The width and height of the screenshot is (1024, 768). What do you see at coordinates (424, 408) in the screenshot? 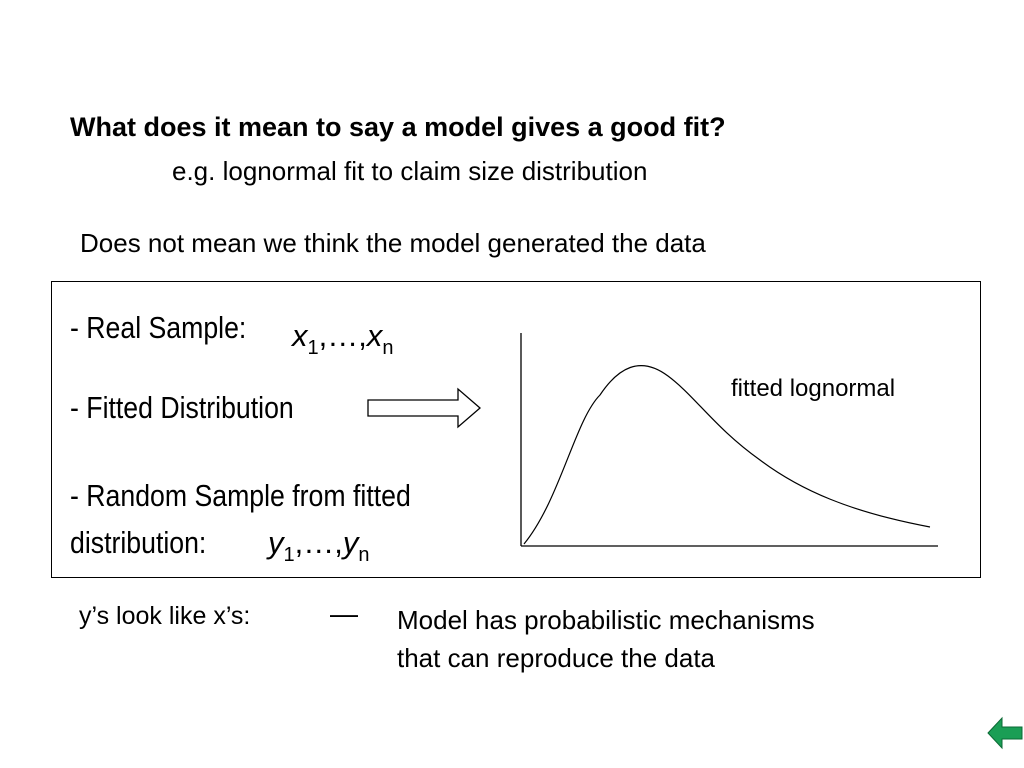
I see `arrow-right-icon` at bounding box center [424, 408].